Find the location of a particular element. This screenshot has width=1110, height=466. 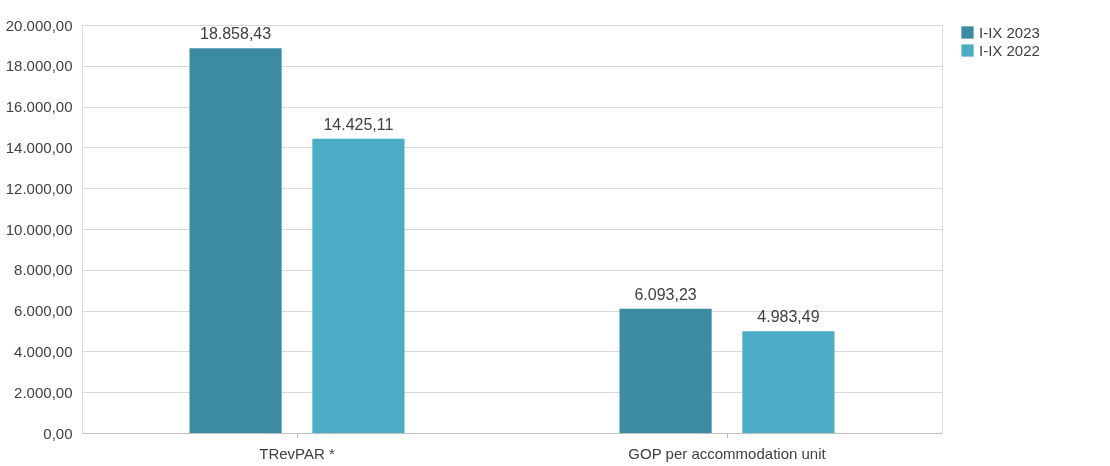

data-label: 6.093,23 is located at coordinates (665, 294).